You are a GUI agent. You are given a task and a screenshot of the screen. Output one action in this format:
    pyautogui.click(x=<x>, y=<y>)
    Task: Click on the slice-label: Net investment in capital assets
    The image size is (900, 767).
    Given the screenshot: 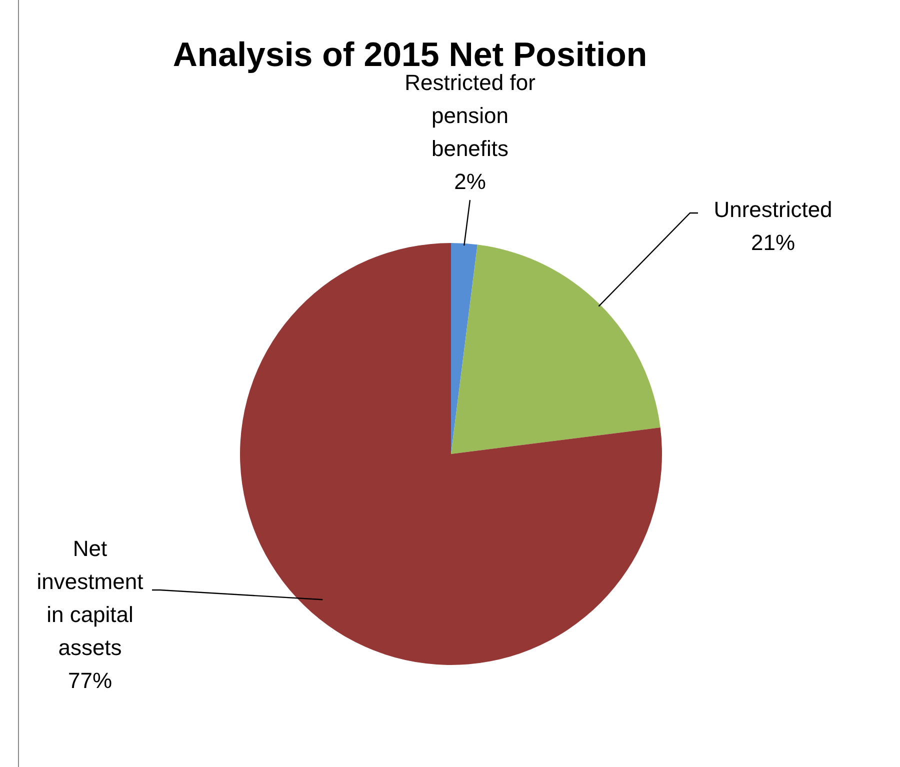 What is the action you would take?
    pyautogui.click(x=90, y=598)
    